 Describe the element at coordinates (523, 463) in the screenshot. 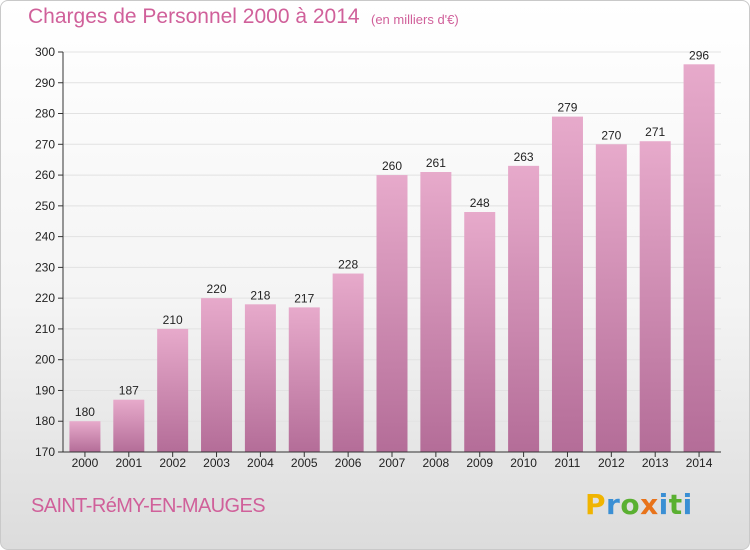

I see `x-tick-label: 2010` at that location.